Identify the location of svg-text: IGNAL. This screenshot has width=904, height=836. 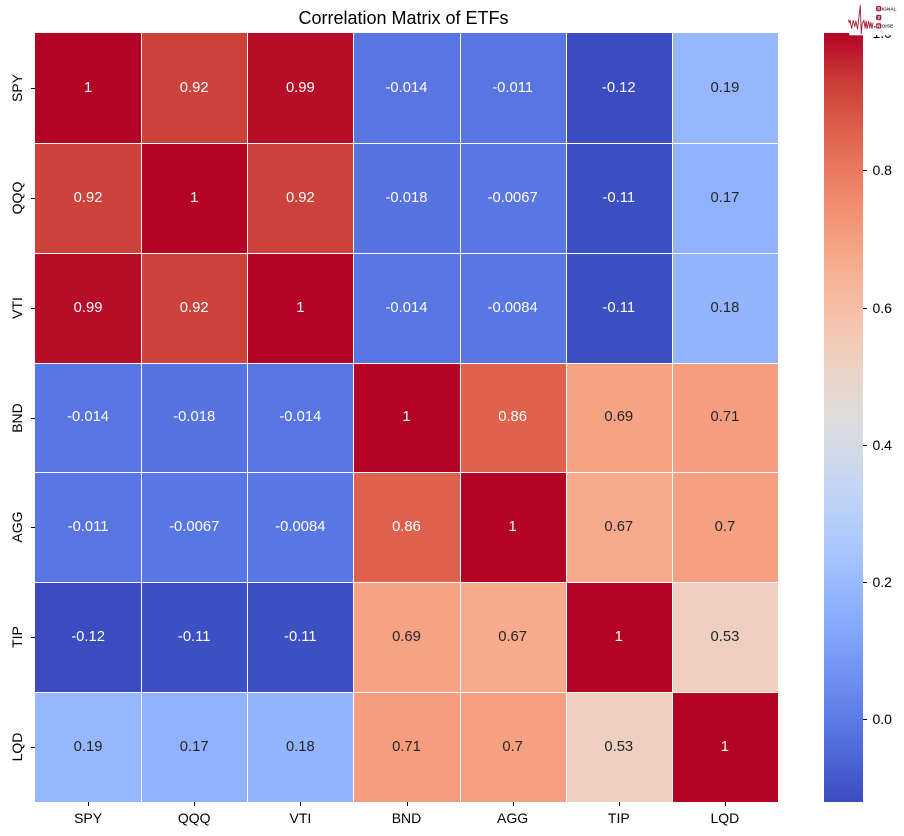
(889, 8).